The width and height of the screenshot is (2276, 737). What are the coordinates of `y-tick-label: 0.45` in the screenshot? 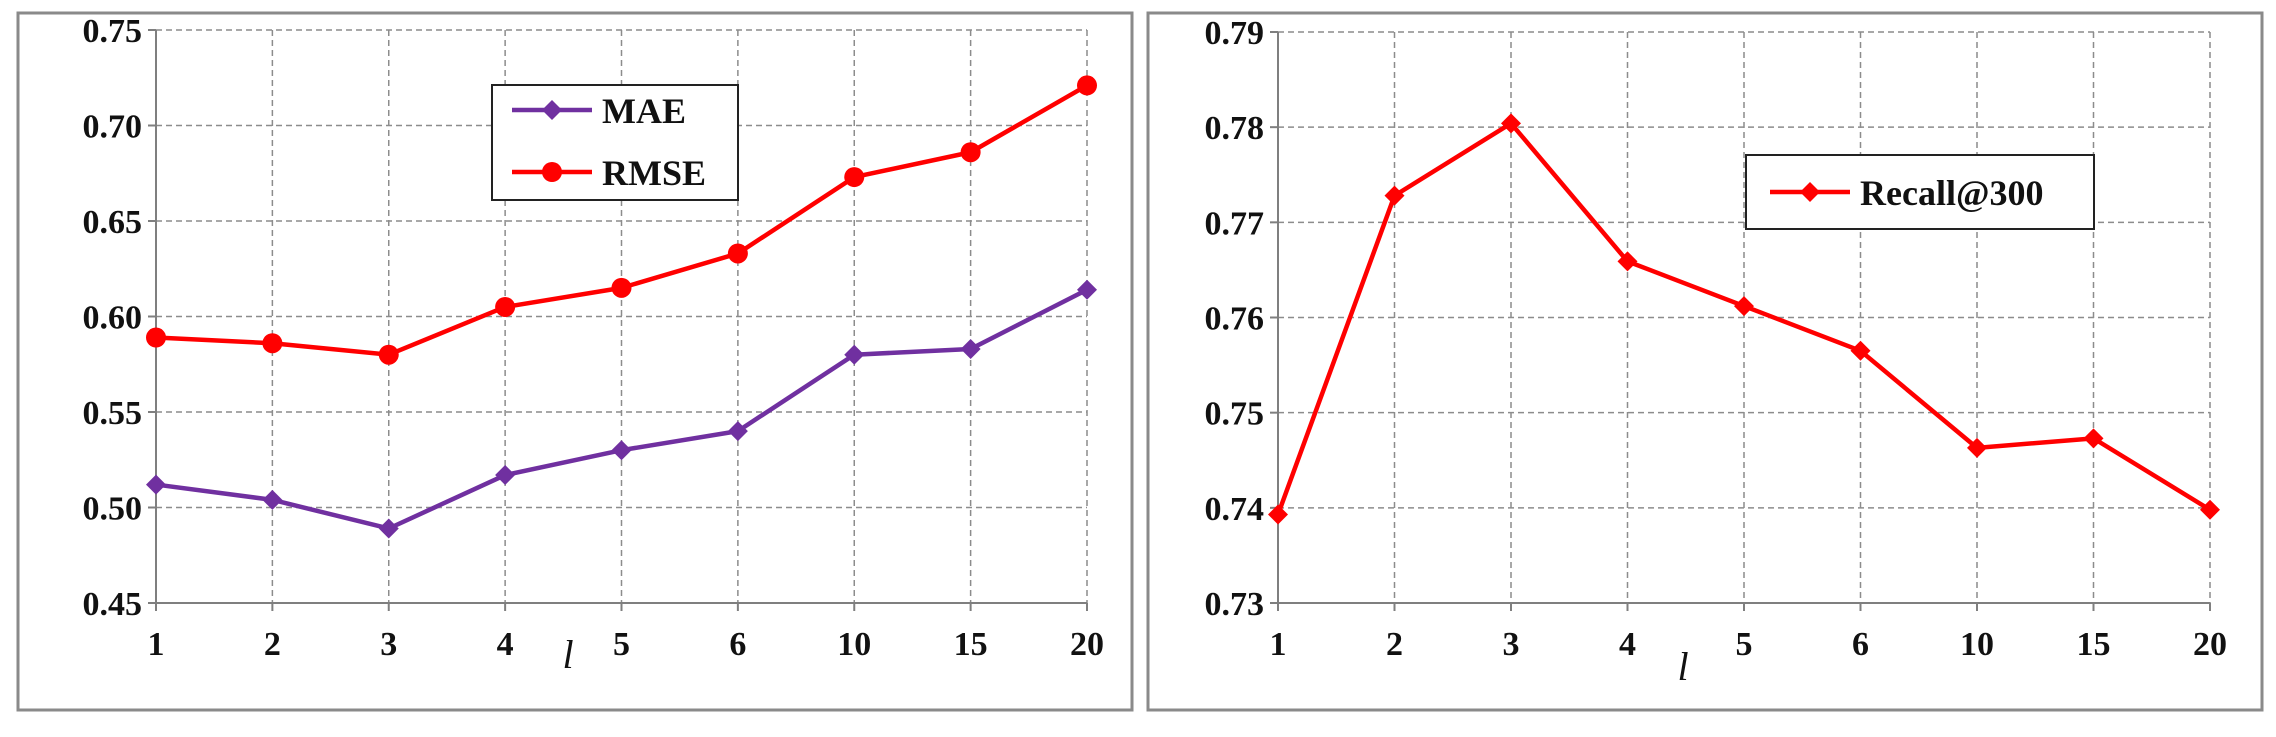 It's located at (113, 604).